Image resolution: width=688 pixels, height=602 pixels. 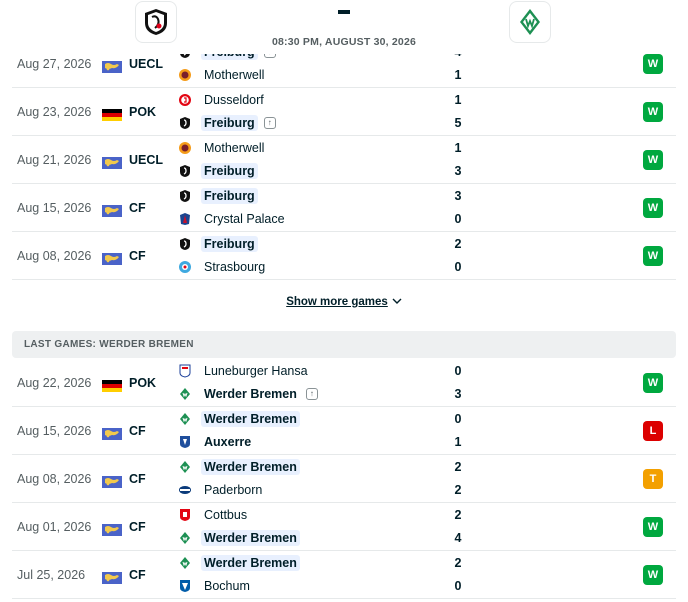 I want to click on team-home: Cottbus, so click(x=214, y=515).